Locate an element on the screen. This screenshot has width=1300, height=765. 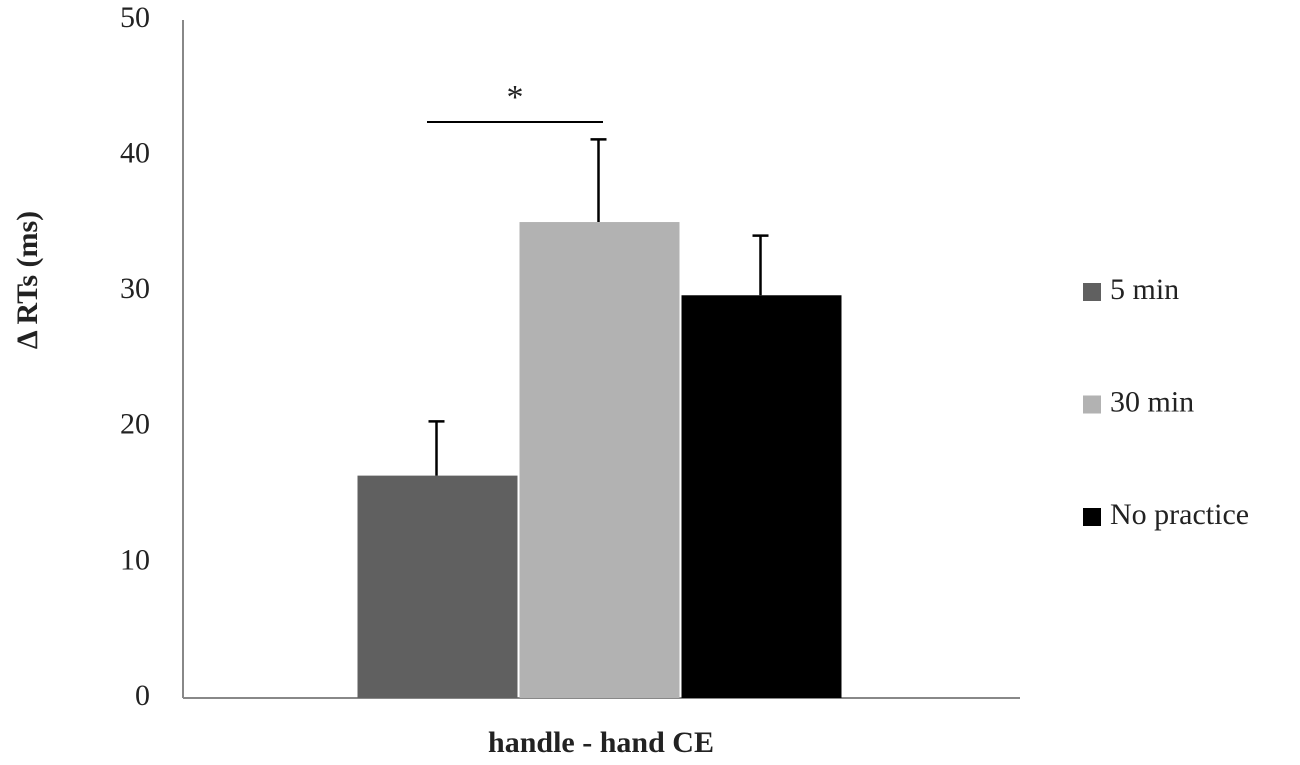
legend-label: No practice is located at coordinates (1179, 514).